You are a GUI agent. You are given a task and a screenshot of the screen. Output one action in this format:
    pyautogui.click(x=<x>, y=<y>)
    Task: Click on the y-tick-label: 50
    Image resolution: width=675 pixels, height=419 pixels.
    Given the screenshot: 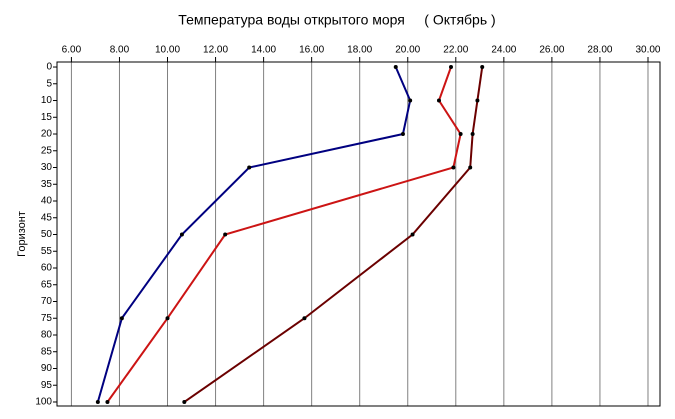 What is the action you would take?
    pyautogui.click(x=47, y=234)
    